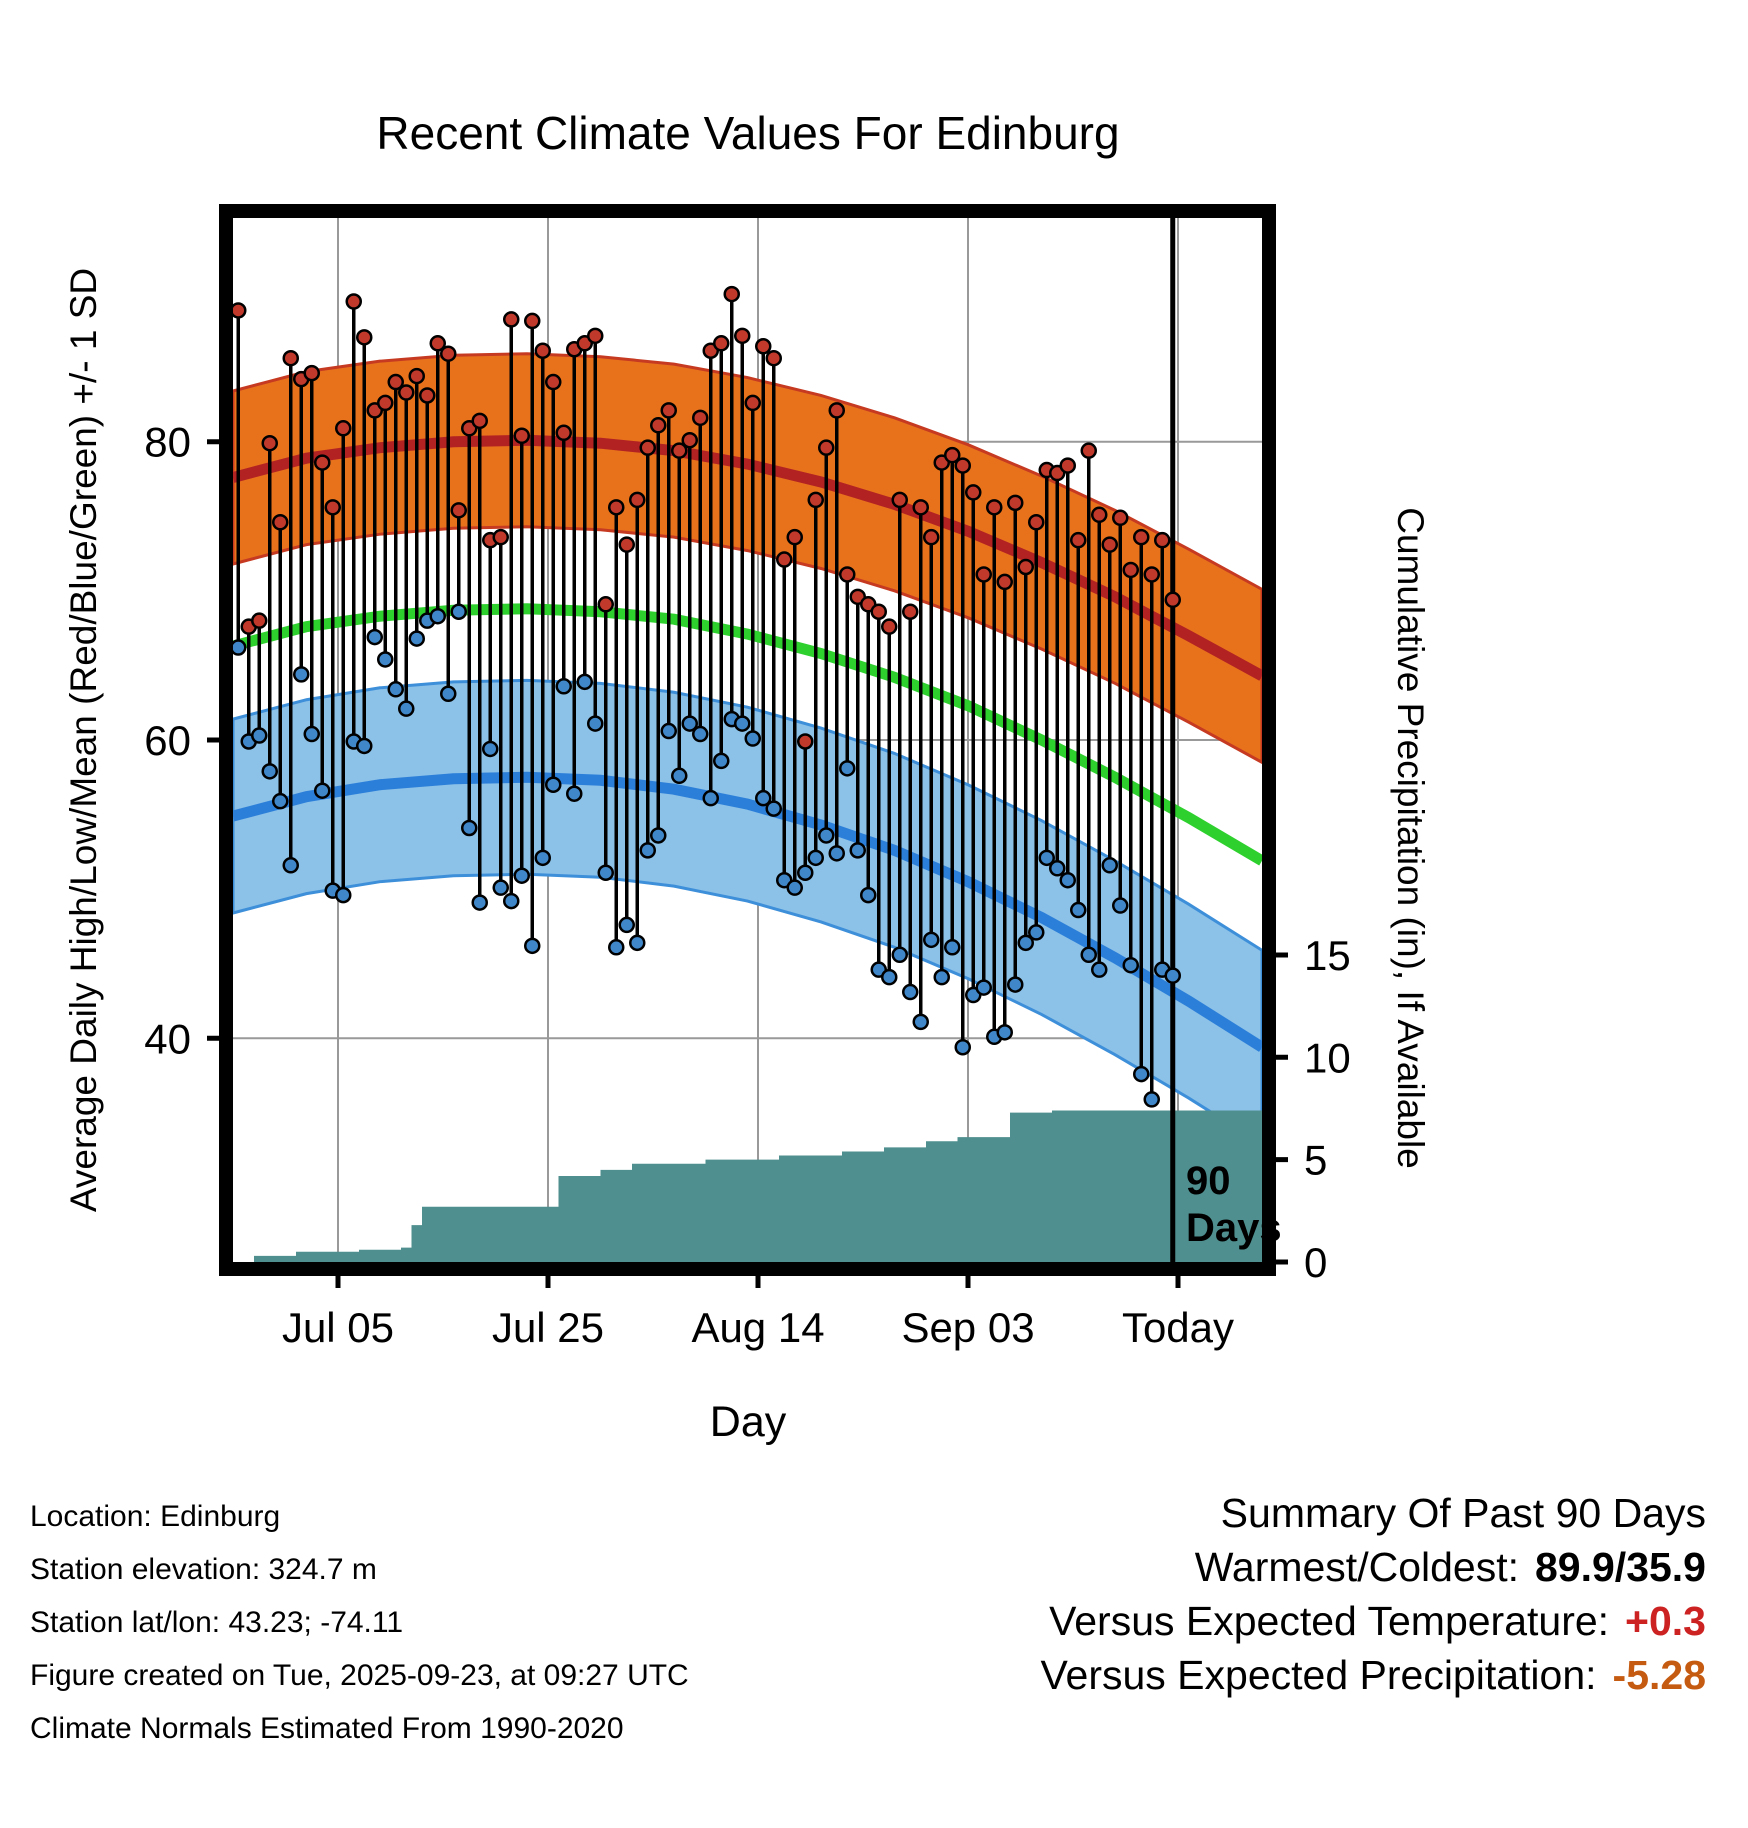 The width and height of the screenshot is (1748, 1828). What do you see at coordinates (167, 442) in the screenshot?
I see `y-tick-label-left: 80` at bounding box center [167, 442].